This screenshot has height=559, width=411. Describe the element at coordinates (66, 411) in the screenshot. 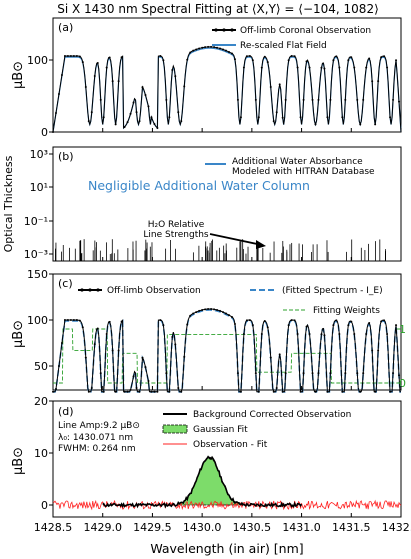

I see `panel-d-label: (d)` at that location.